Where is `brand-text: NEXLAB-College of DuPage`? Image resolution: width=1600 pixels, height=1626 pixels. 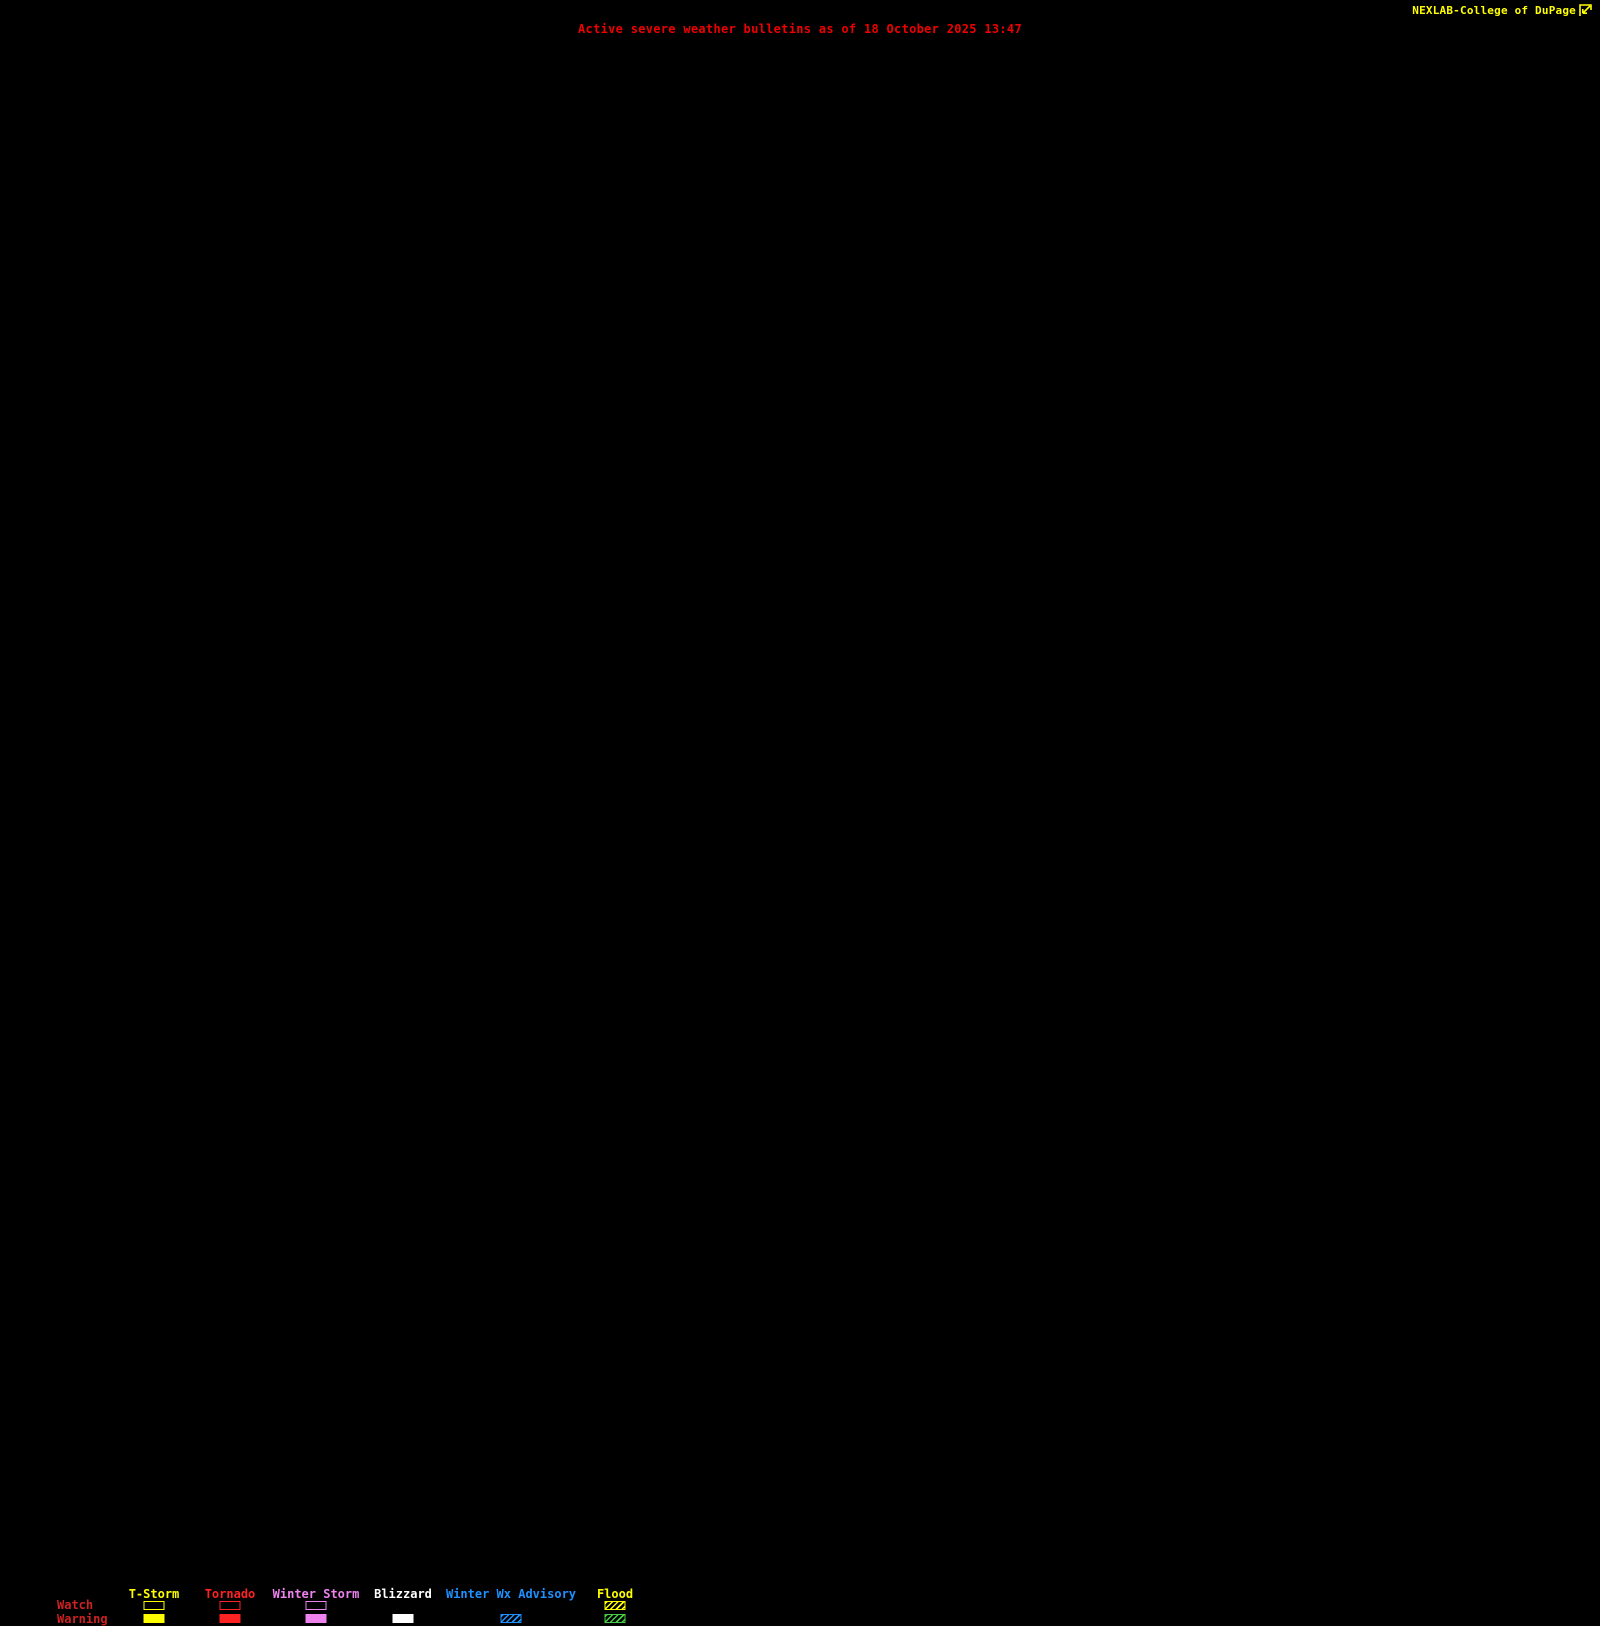 brand-text: NEXLAB-College of DuPage is located at coordinates (1494, 10).